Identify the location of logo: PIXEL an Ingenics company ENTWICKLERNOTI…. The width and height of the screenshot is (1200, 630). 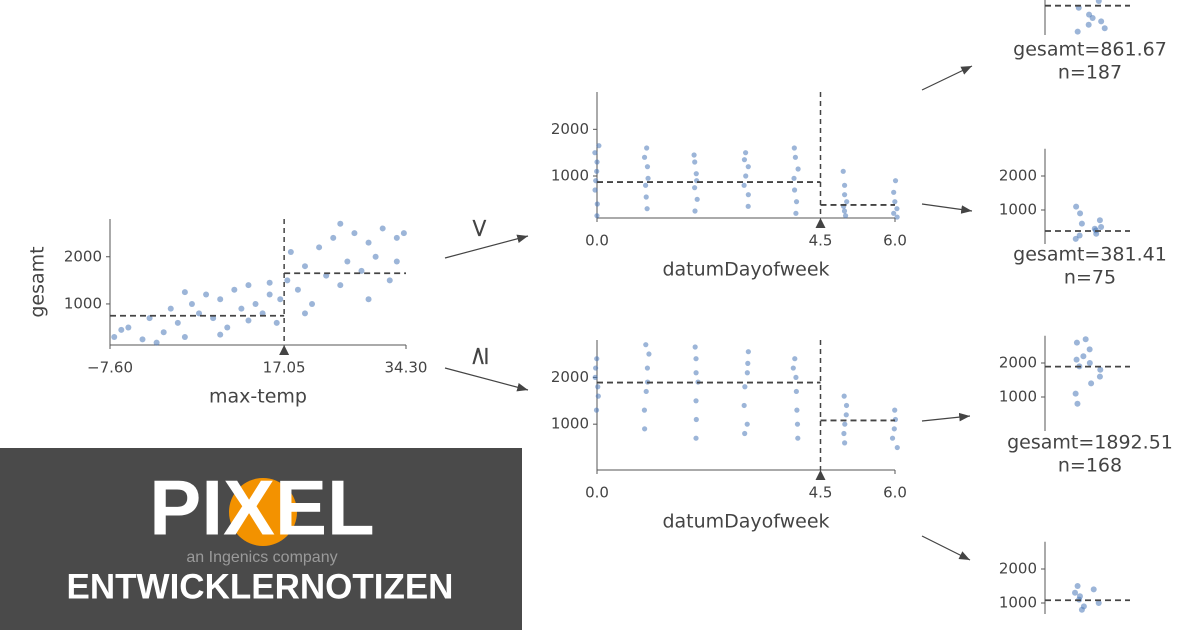
(261, 539).